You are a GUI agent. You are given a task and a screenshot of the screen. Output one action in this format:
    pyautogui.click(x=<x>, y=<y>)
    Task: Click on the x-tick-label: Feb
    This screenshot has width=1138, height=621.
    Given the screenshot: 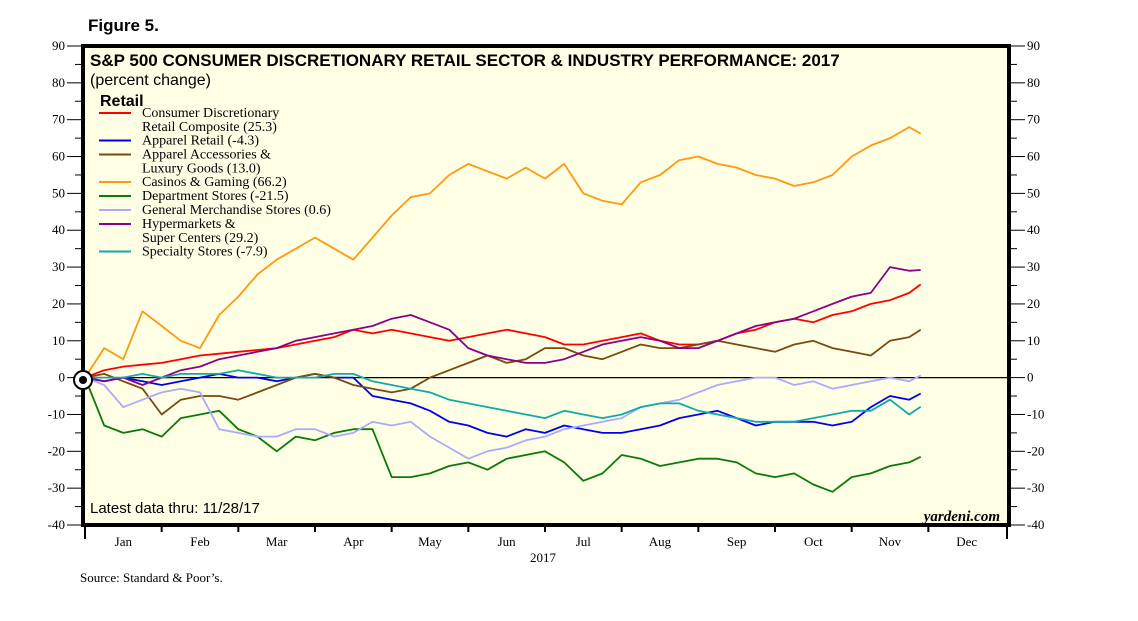 What is the action you would take?
    pyautogui.click(x=200, y=541)
    